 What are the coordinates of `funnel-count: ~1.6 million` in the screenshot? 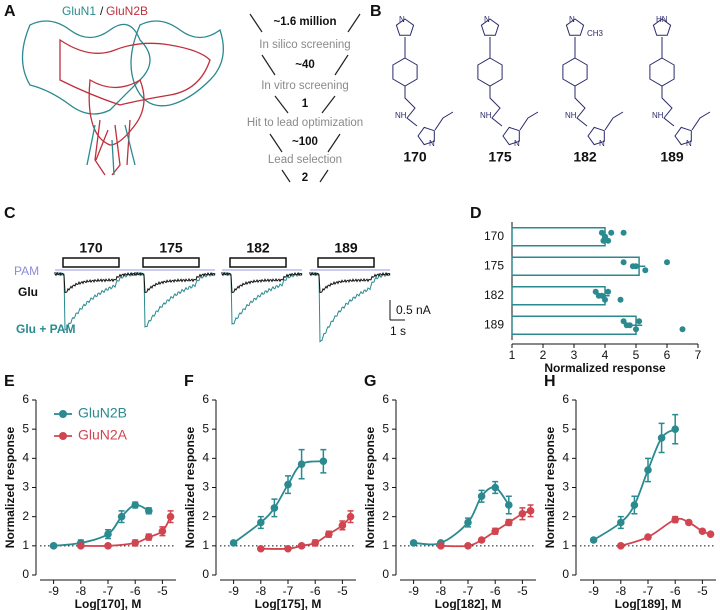 It's located at (305, 22).